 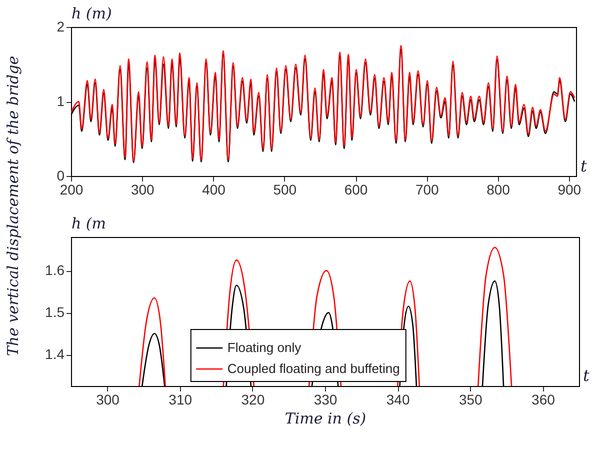 I want to click on x-tick-label: 500, so click(x=285, y=190).